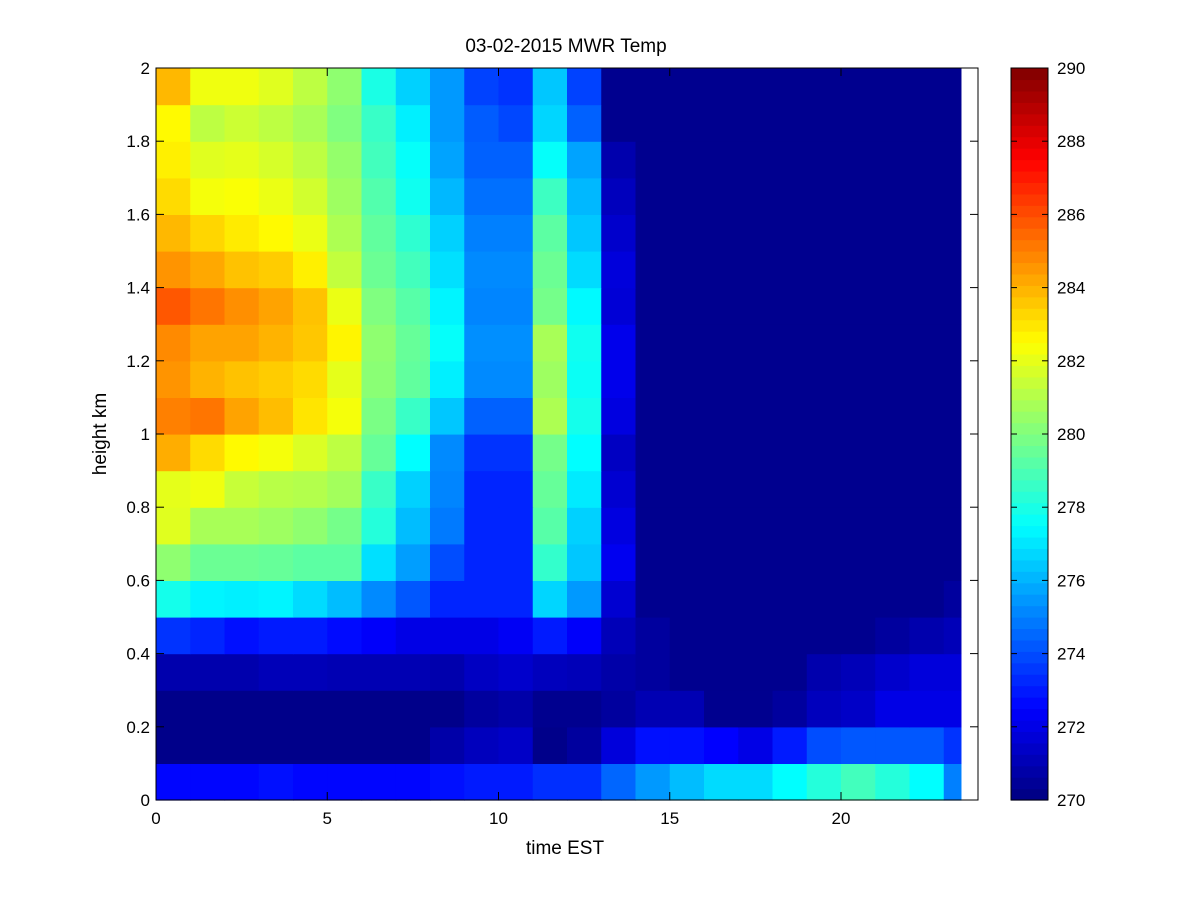  Describe the element at coordinates (1071, 68) in the screenshot. I see `colorbar-tick-label: 290` at that location.